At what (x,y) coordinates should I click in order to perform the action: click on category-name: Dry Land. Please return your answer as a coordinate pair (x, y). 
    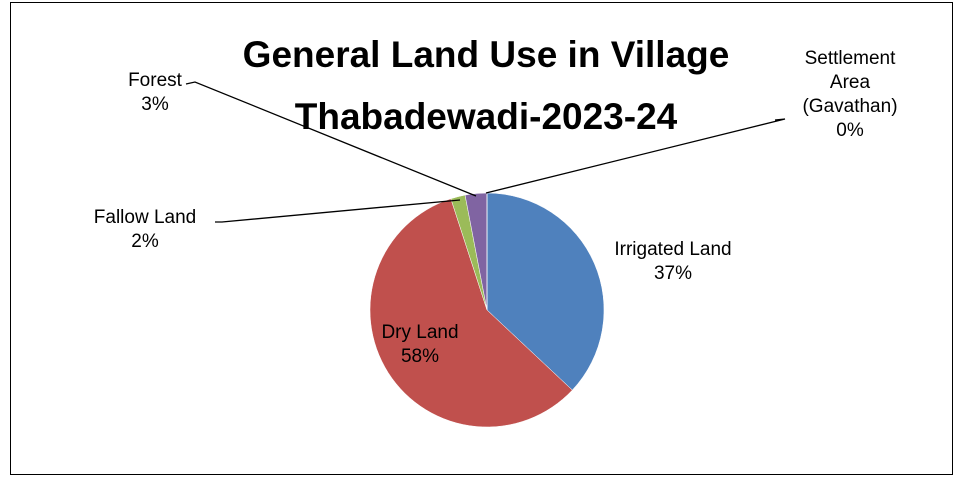
    Looking at the image, I should click on (420, 332).